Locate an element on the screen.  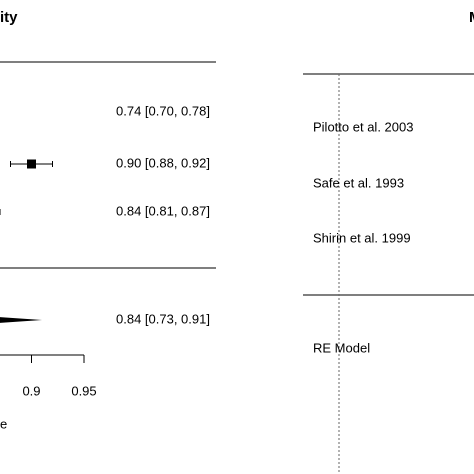
x-tick-label: 0.95 is located at coordinates (83, 390).